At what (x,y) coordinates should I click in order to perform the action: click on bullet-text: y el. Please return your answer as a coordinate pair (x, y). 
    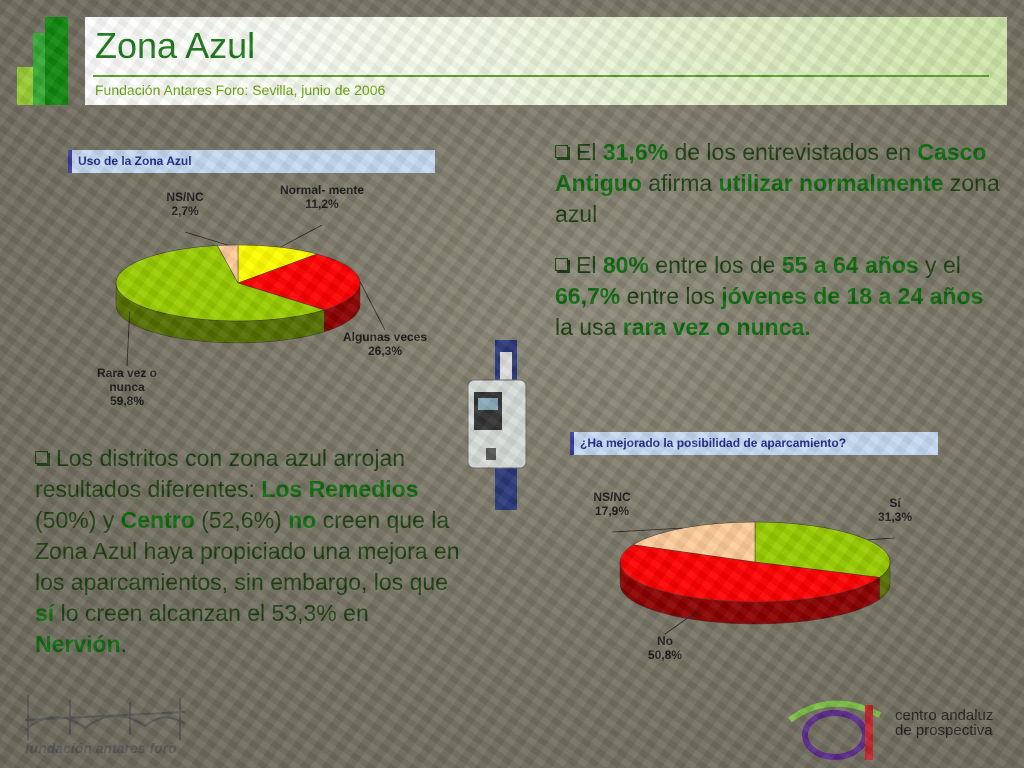
    Looking at the image, I should click on (939, 265).